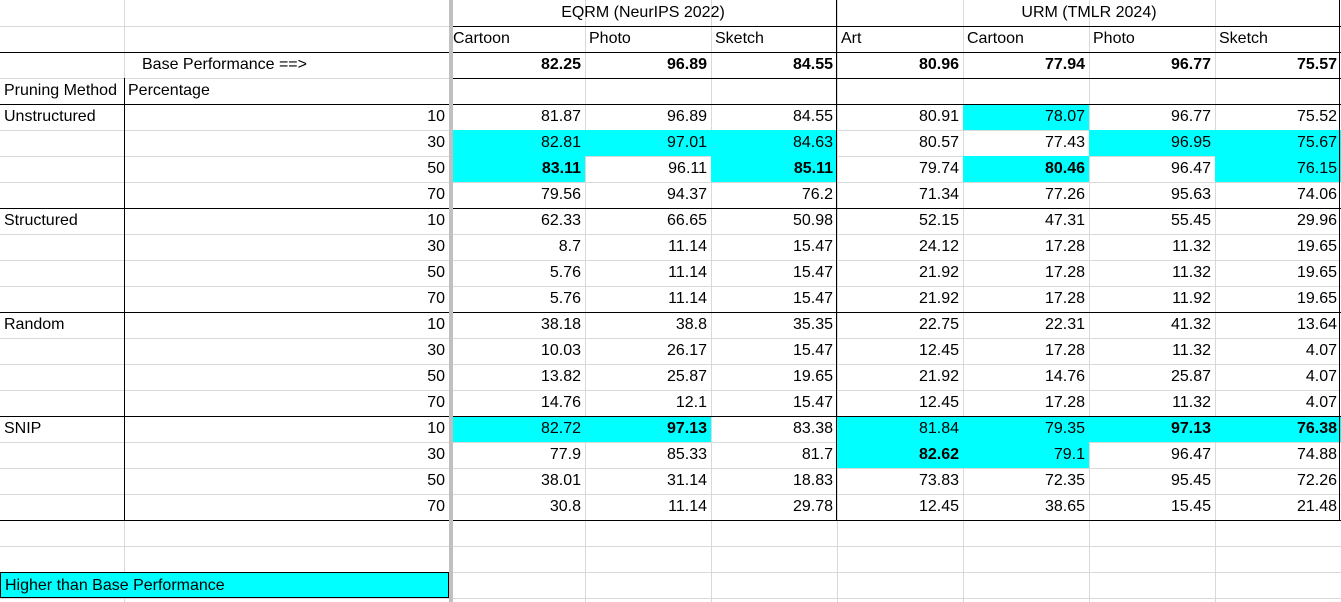 This screenshot has height=602, width=1341. Describe the element at coordinates (938, 220) in the screenshot. I see `data-cell: 52.15` at that location.